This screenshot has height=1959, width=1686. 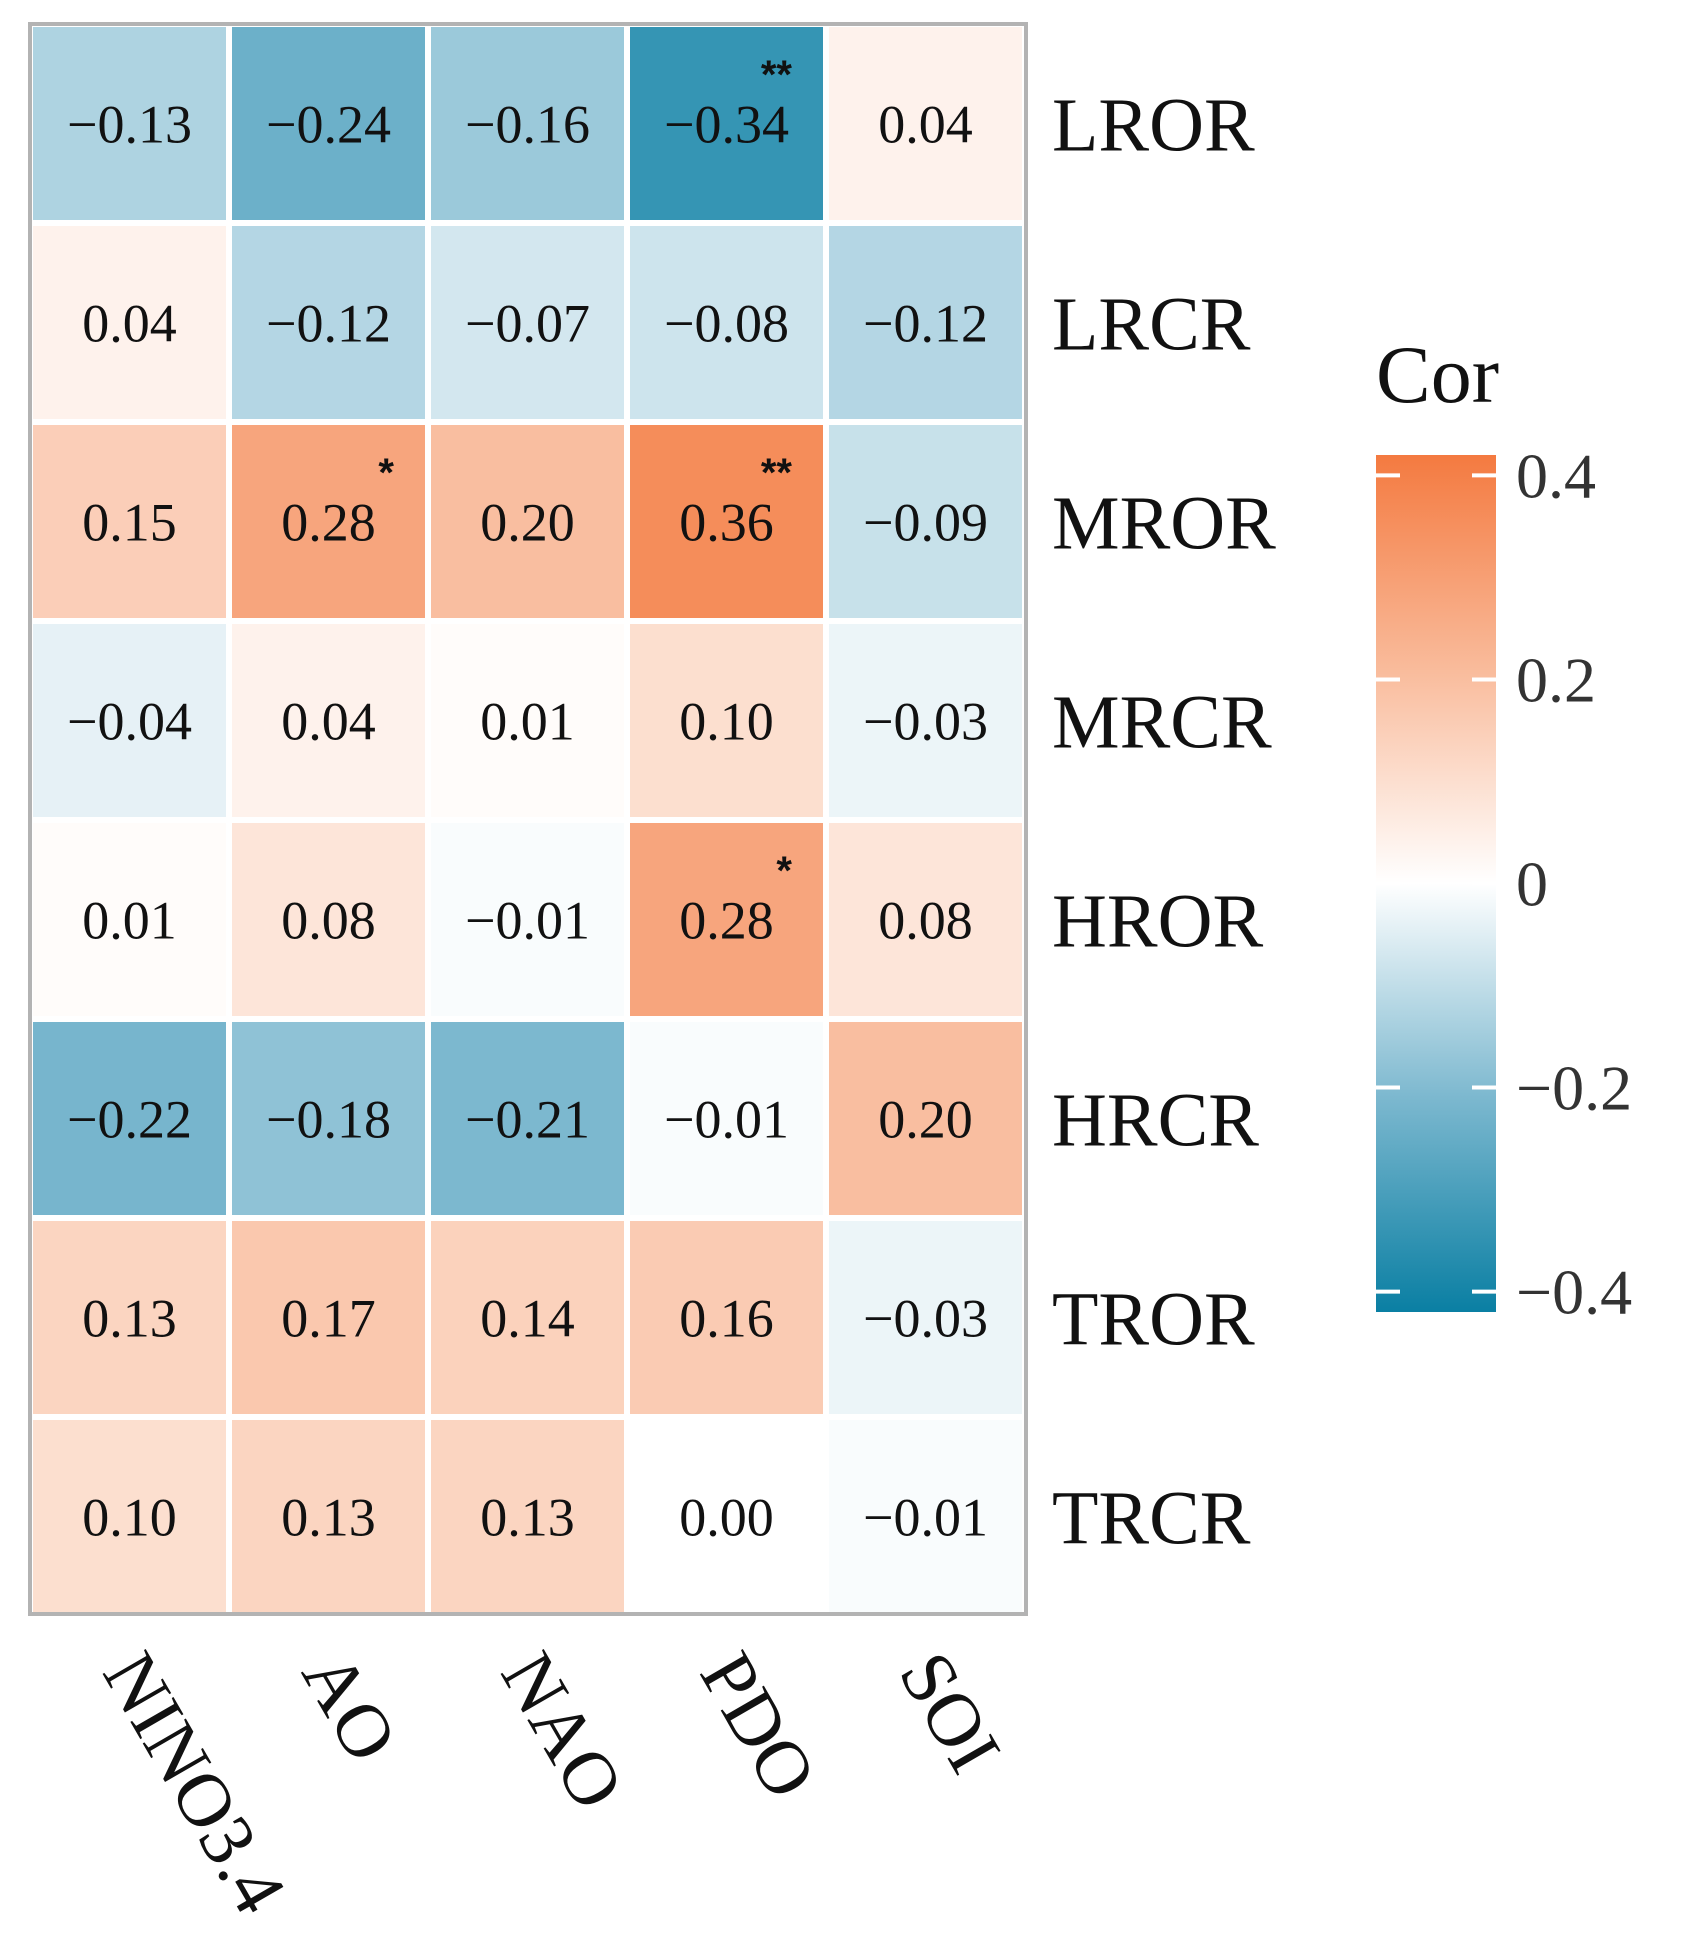 I want to click on column-labels: NINO3.4AO NAO PDO SOI, so click(x=552, y=1783).